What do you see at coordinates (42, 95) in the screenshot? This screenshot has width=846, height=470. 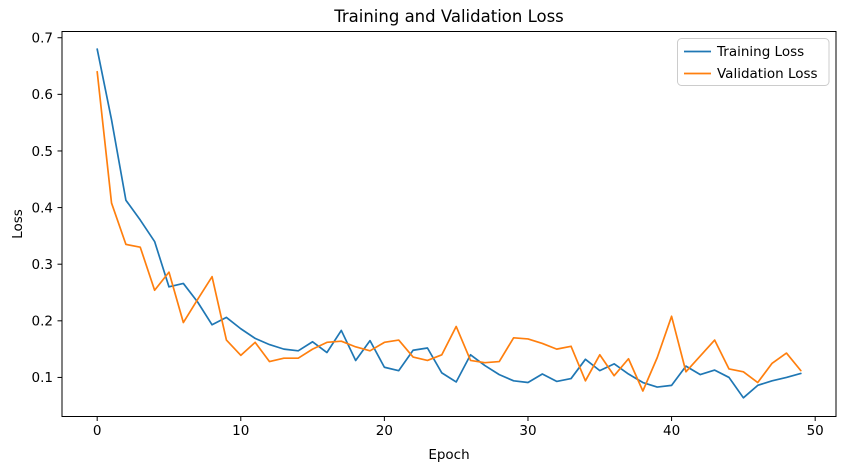 I see `y-tick-label: 0.6` at bounding box center [42, 95].